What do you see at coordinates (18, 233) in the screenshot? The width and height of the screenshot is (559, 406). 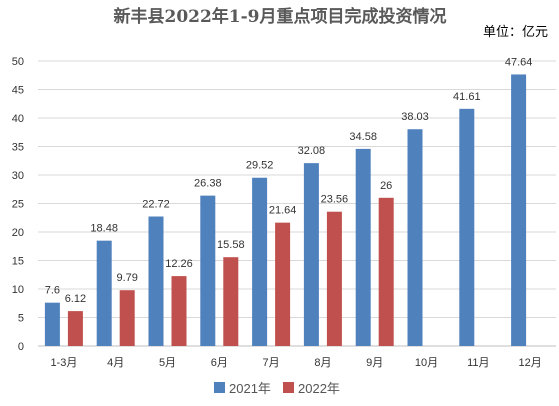 I see `y-tick-label: 20` at bounding box center [18, 233].